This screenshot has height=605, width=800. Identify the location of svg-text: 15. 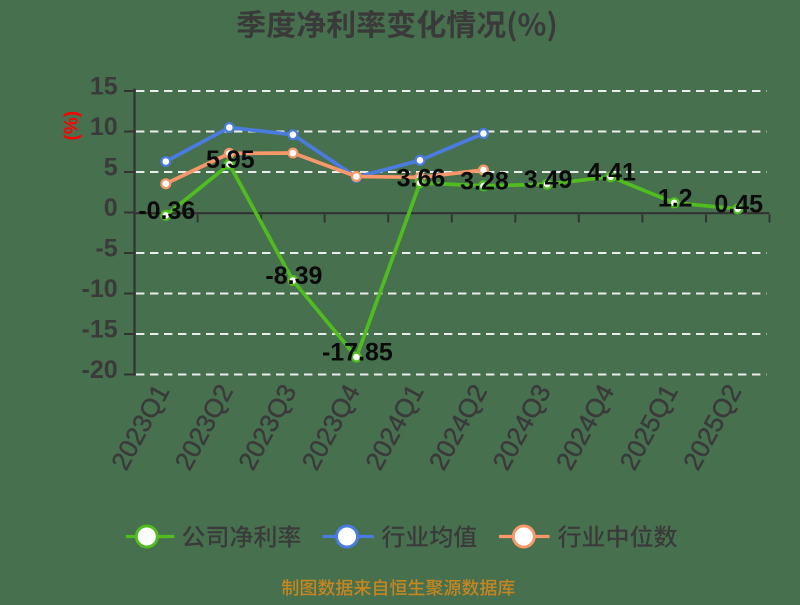
(104, 87).